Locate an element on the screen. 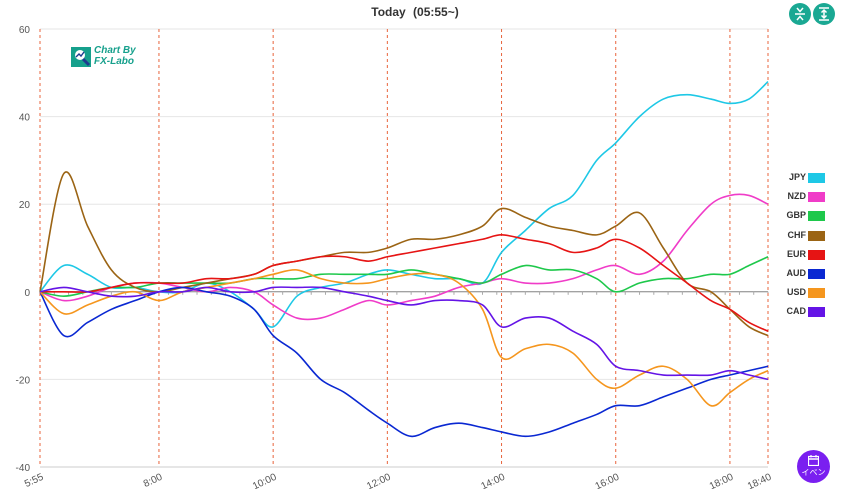 The image size is (855, 489). shrink-vertical-button is located at coordinates (800, 14).